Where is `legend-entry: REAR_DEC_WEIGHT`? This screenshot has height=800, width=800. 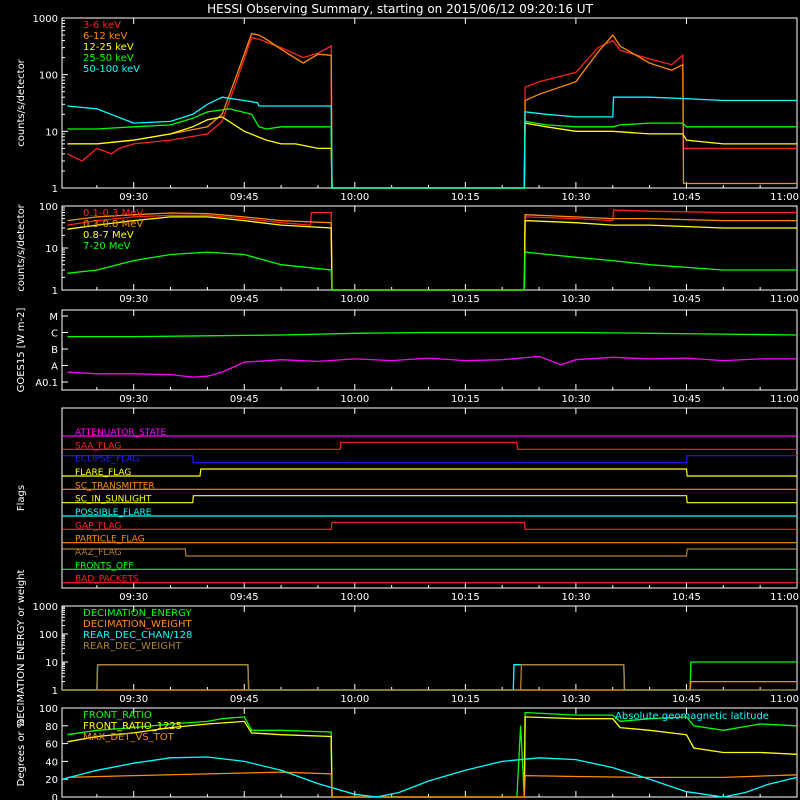
legend-entry: REAR_DEC_WEIGHT is located at coordinates (132, 646).